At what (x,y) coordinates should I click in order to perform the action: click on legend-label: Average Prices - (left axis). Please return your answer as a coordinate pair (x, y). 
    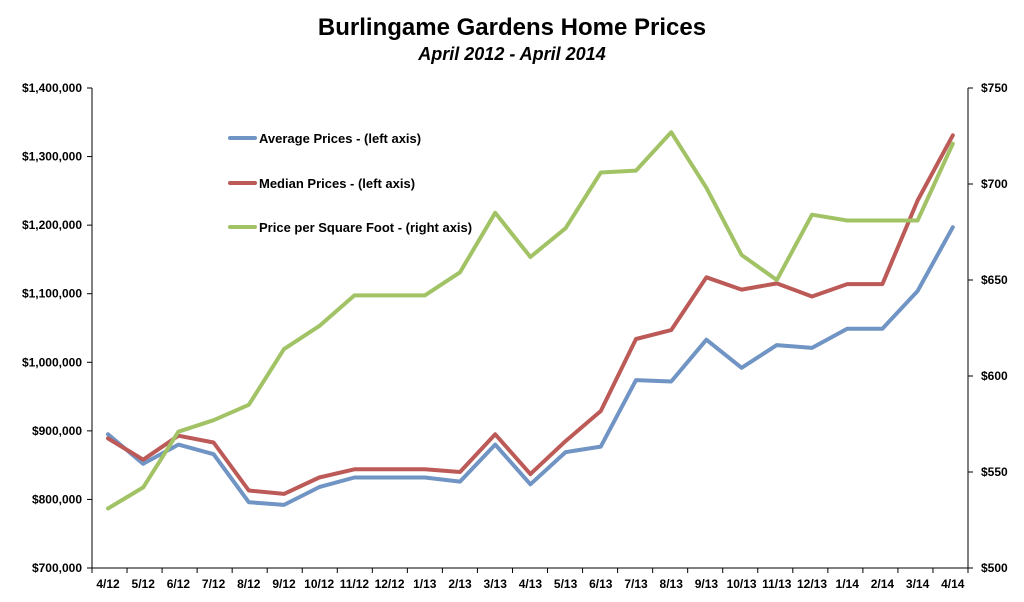
    Looking at the image, I should click on (340, 138).